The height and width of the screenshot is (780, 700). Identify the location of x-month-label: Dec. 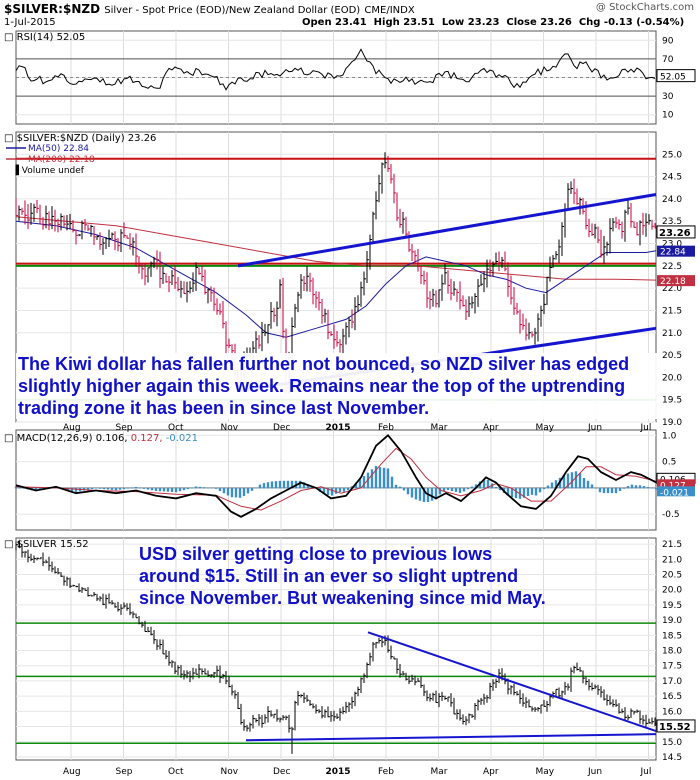
(281, 428).